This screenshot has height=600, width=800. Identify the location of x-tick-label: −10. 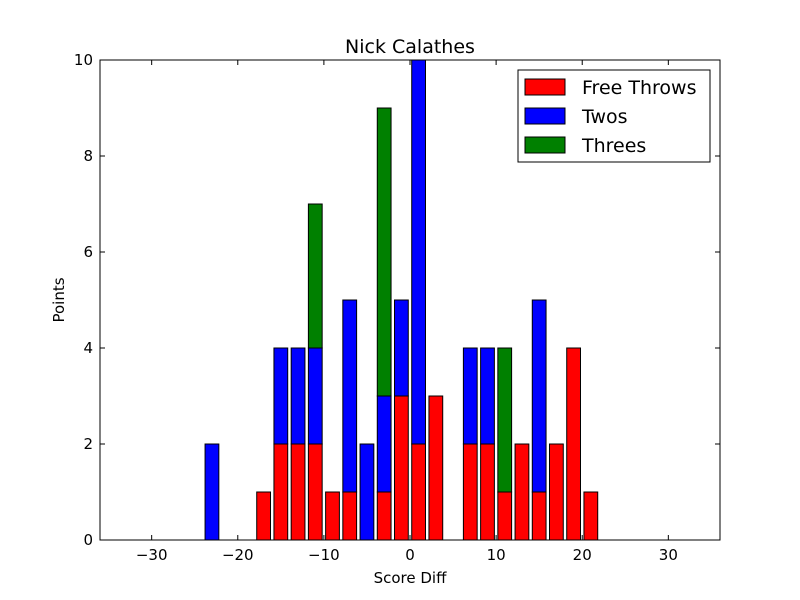
(324, 555).